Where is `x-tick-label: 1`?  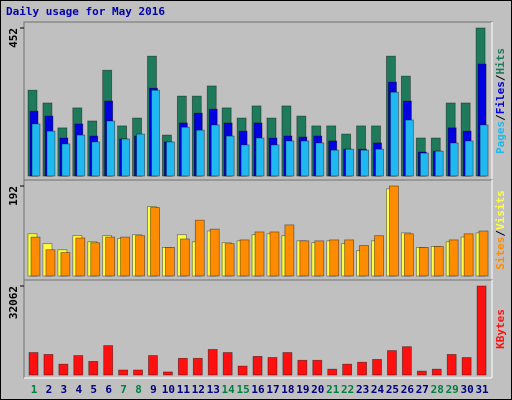 x-tick-label: 1 is located at coordinates (34, 389).